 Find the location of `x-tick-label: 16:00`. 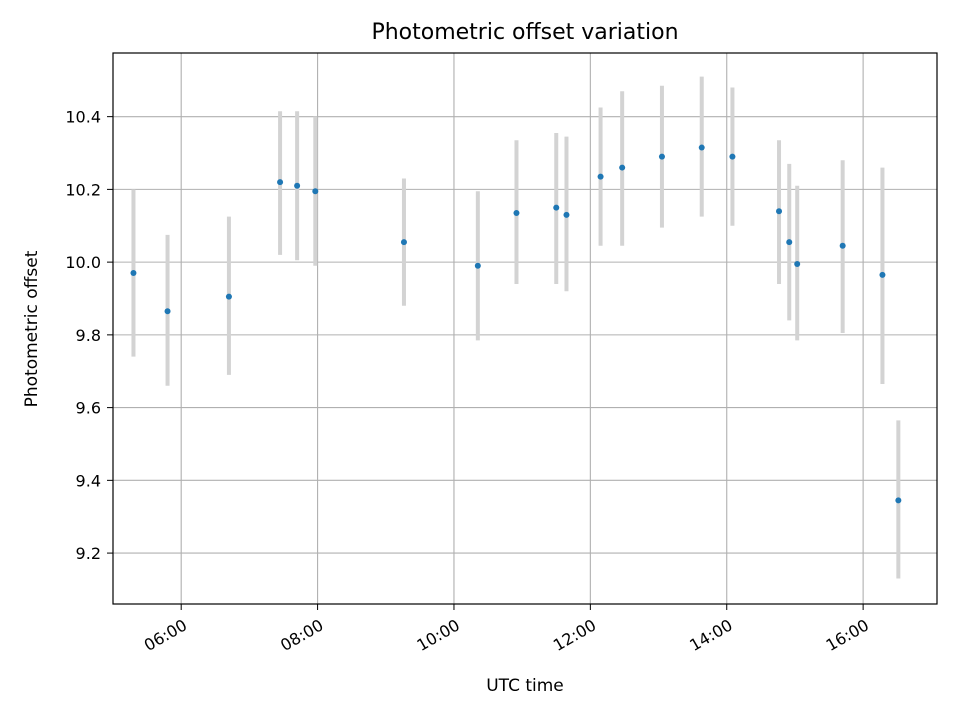

x-tick-label: 16:00 is located at coordinates (847, 635).